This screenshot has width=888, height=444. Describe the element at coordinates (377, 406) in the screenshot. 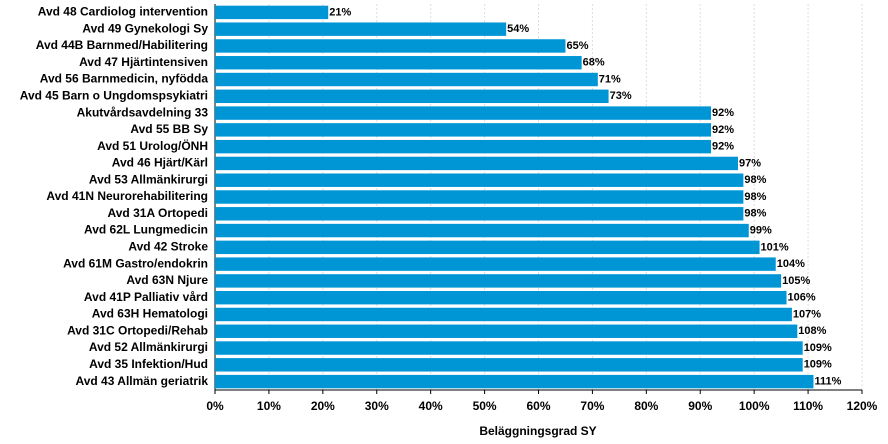

I see `x-tick-label: 30%` at that location.